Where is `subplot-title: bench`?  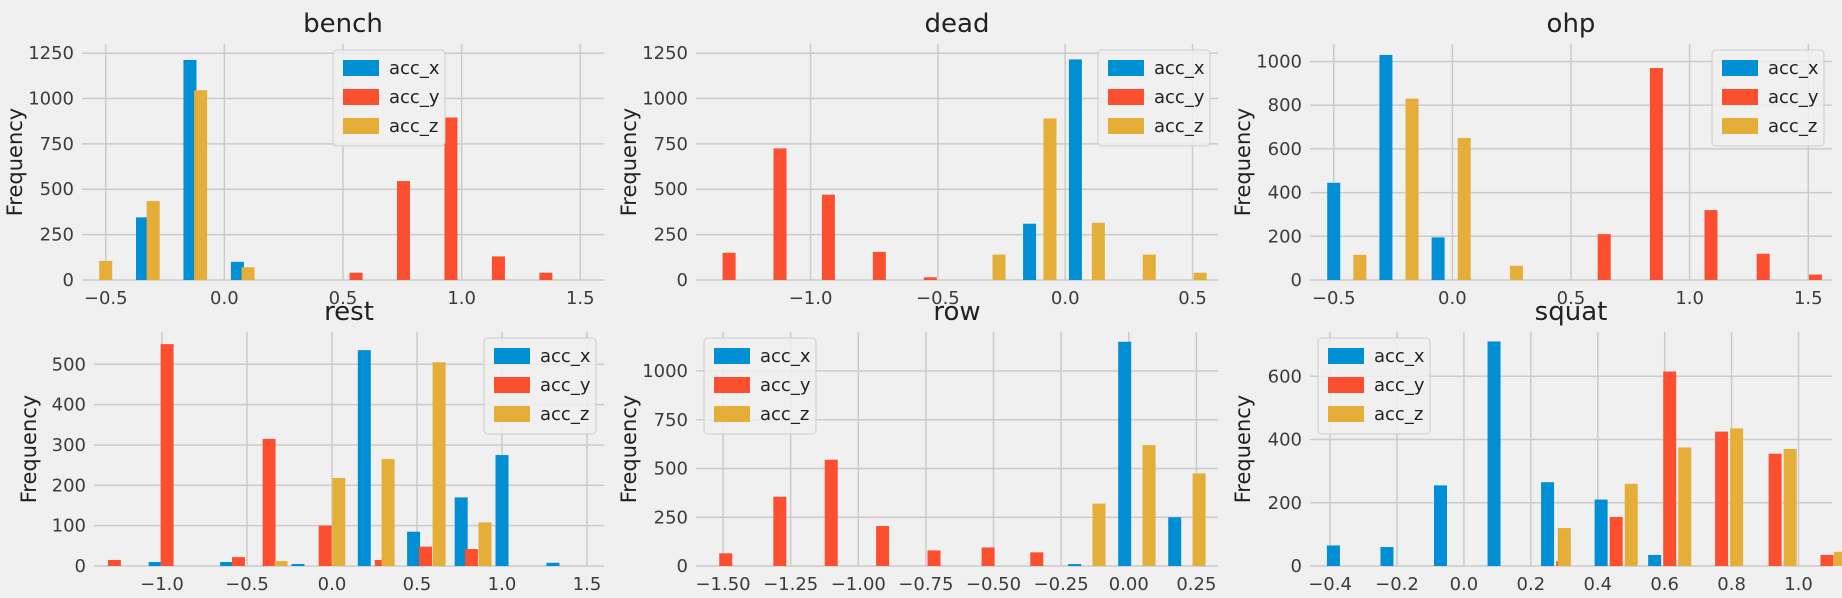
subplot-title: bench is located at coordinates (343, 24).